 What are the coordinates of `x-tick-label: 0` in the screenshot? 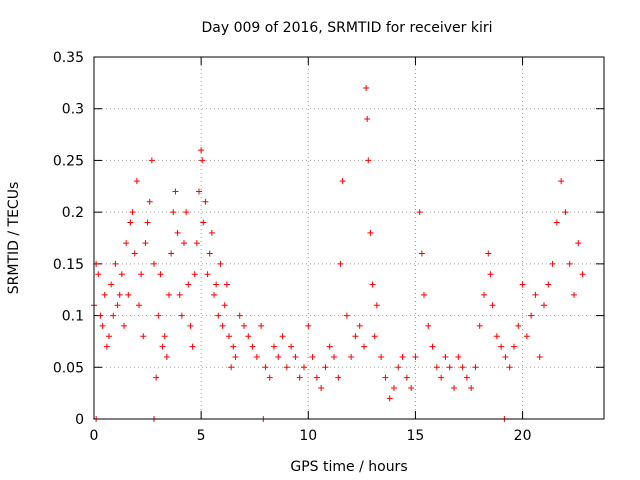 It's located at (94, 436).